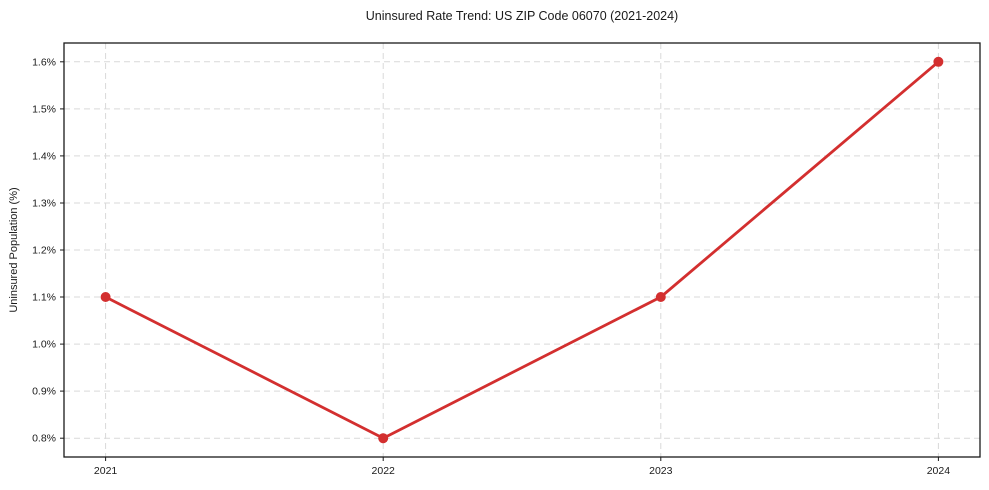  Describe the element at coordinates (44, 204) in the screenshot. I see `y-tick-label: 1.3%` at that location.